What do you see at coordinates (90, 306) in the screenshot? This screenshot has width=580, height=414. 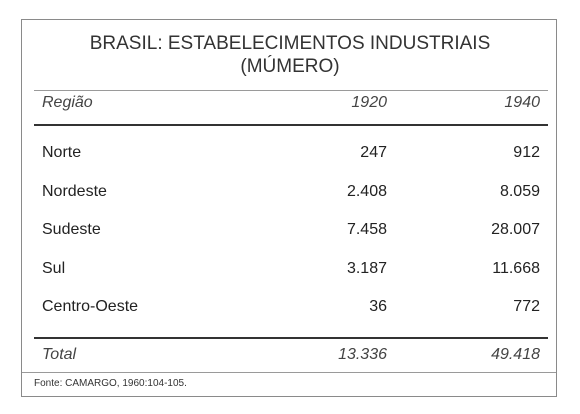 I see `row-label: Centro-Oeste` at bounding box center [90, 306].